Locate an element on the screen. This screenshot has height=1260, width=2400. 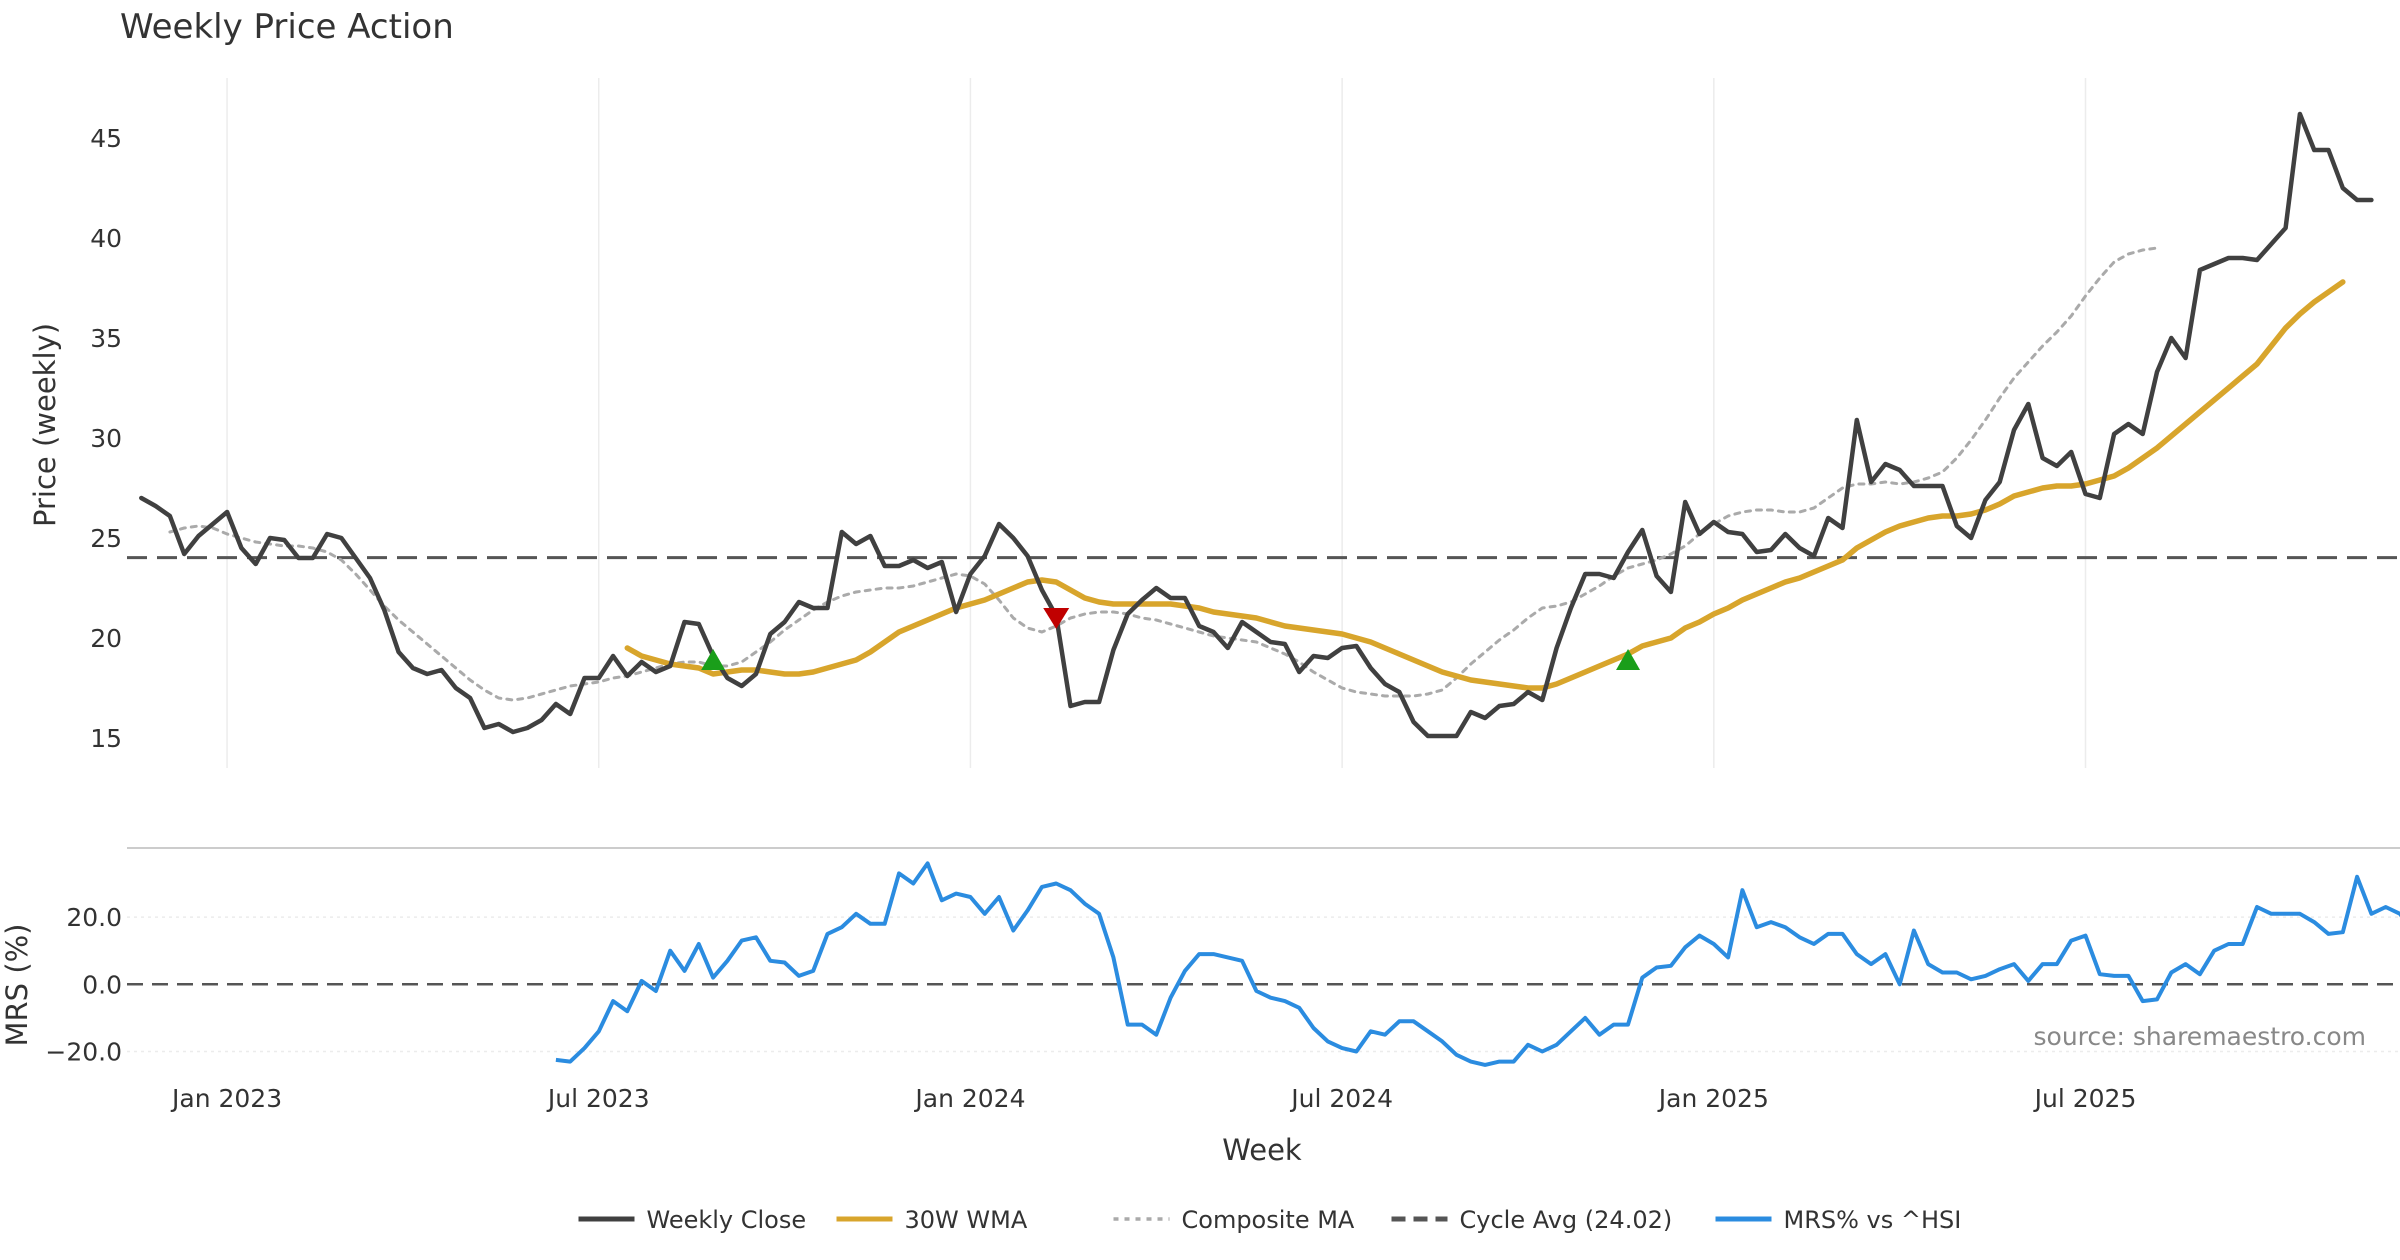
x-tick-label: Jul 2024 is located at coordinates (1341, 1098).